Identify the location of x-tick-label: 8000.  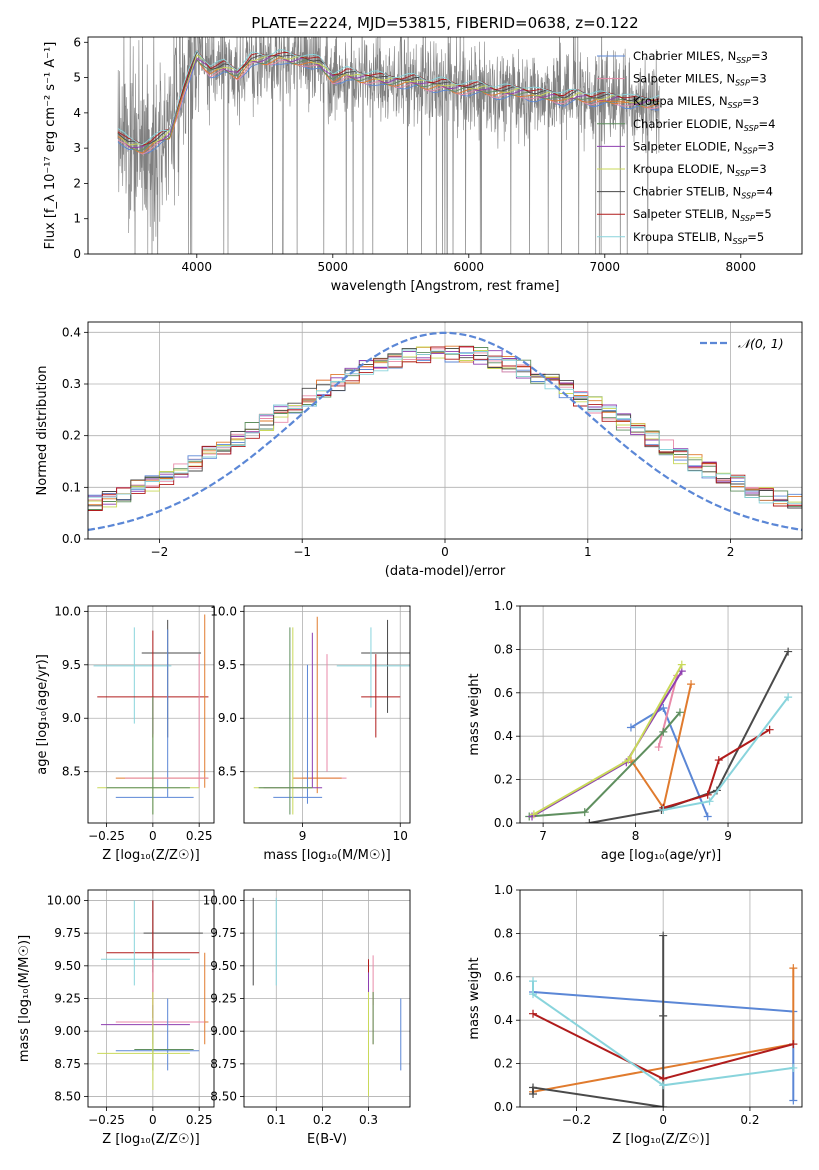
(741, 267).